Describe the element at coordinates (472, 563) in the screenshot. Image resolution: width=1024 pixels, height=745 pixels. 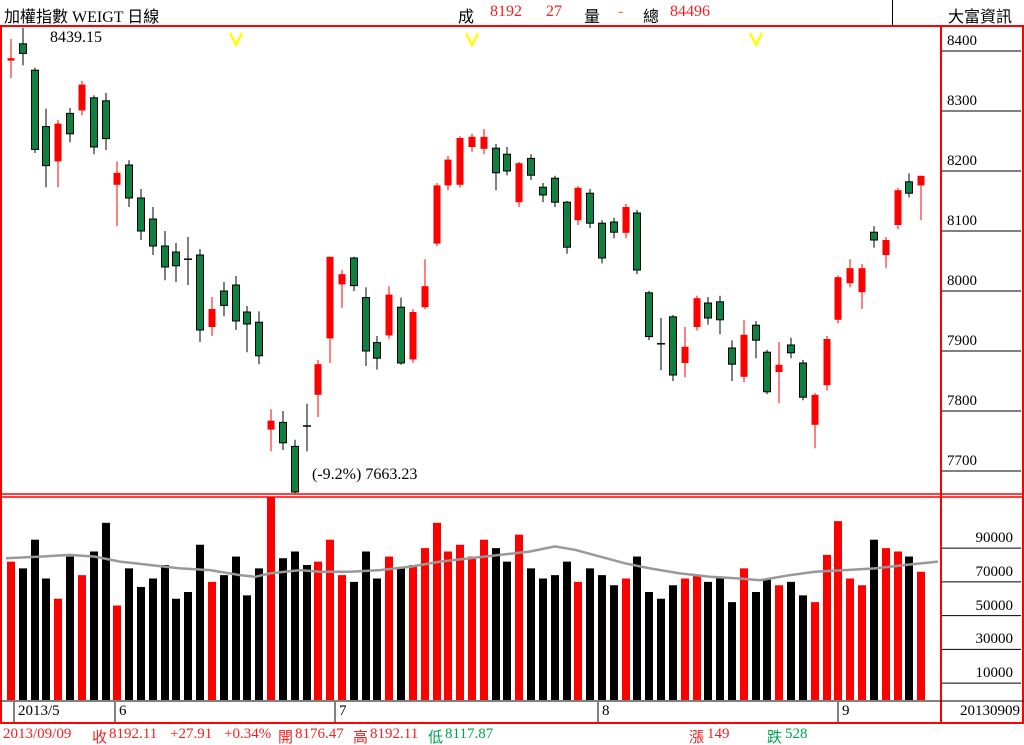
I see `volume-ma-line` at that location.